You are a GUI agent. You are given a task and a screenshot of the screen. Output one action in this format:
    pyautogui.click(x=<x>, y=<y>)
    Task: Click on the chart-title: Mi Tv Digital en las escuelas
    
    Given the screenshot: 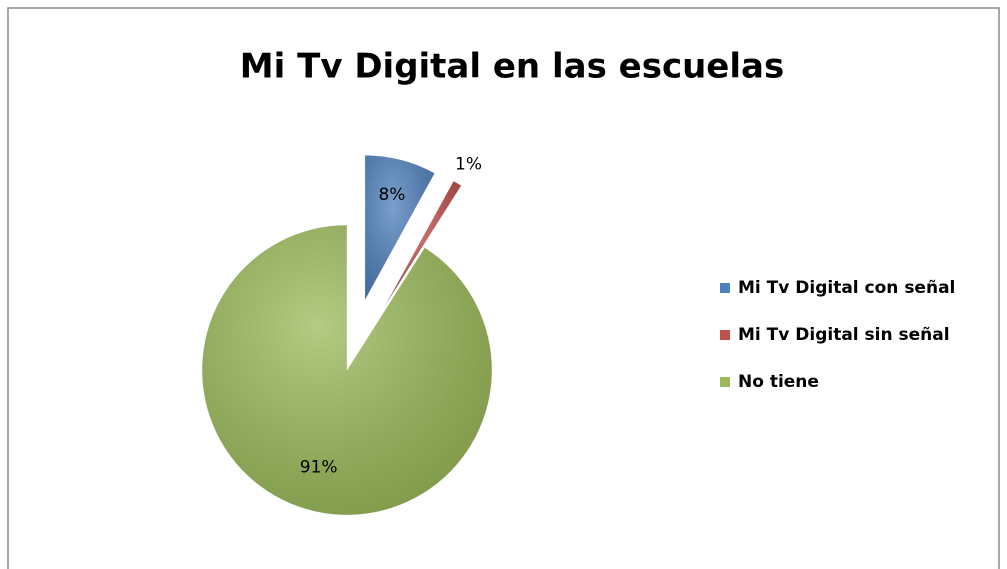 What is the action you would take?
    pyautogui.click(x=512, y=67)
    